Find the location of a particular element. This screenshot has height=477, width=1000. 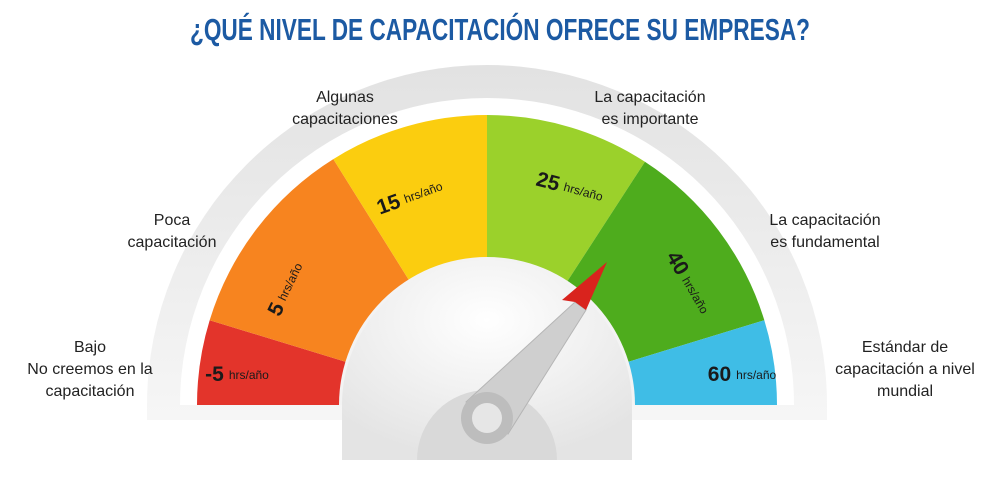

hub-body is located at coordinates (487, 360).